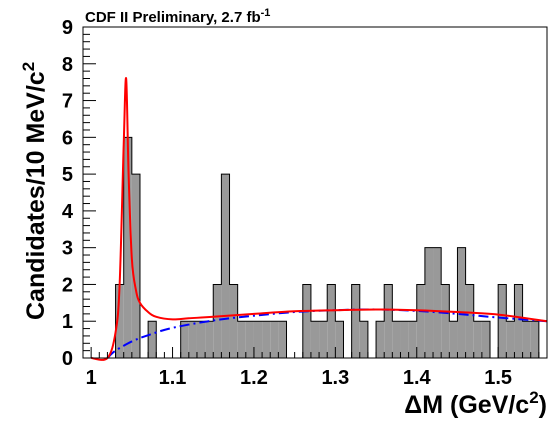  I want to click on y-axis-title: Candidates/10 MeV/c2, so click(34, 191).